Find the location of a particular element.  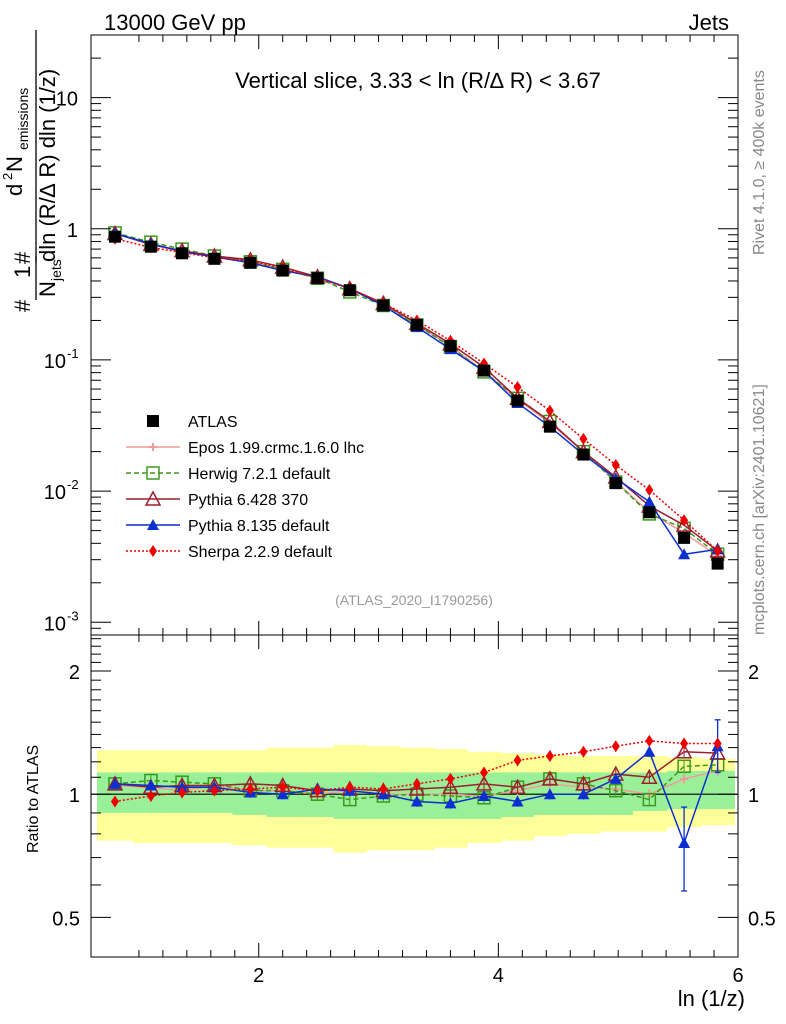

mcplots-note: mcplots.cern.ch [arXiv:2401.10621] is located at coordinates (759, 509).